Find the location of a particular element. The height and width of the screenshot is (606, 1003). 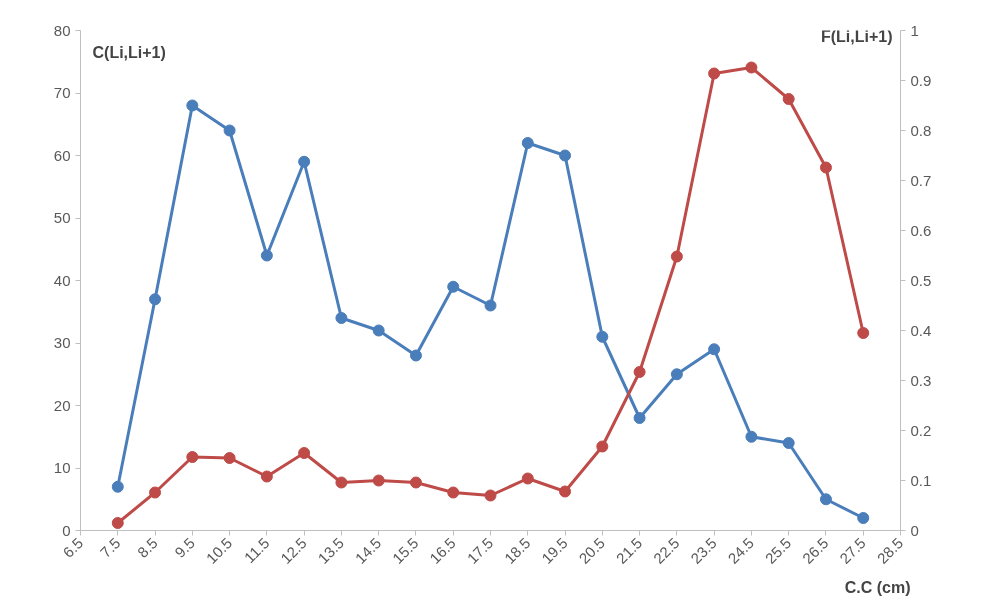

y-tick-label: 20 is located at coordinates (62, 405).